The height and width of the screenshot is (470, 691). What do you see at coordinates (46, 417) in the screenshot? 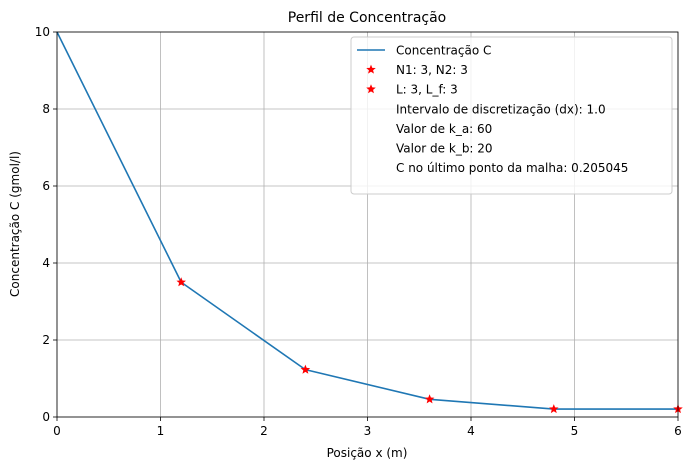
I see `y-tick-label-0: 0` at bounding box center [46, 417].